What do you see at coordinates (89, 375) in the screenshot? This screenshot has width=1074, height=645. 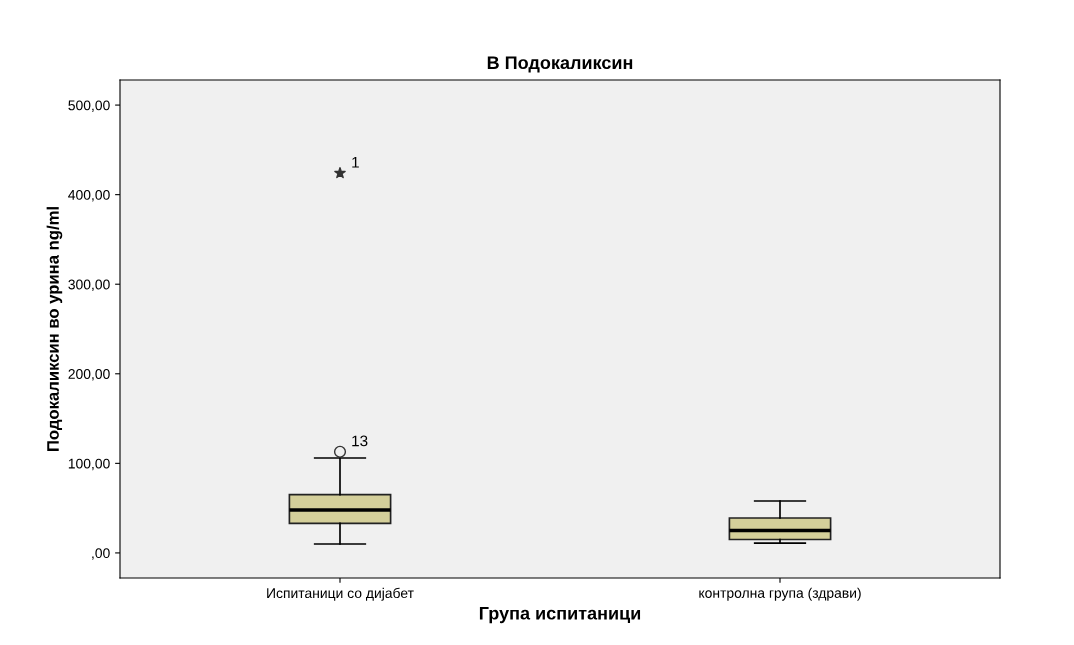 I see `y-tick-label: 200,00` at bounding box center [89, 375].